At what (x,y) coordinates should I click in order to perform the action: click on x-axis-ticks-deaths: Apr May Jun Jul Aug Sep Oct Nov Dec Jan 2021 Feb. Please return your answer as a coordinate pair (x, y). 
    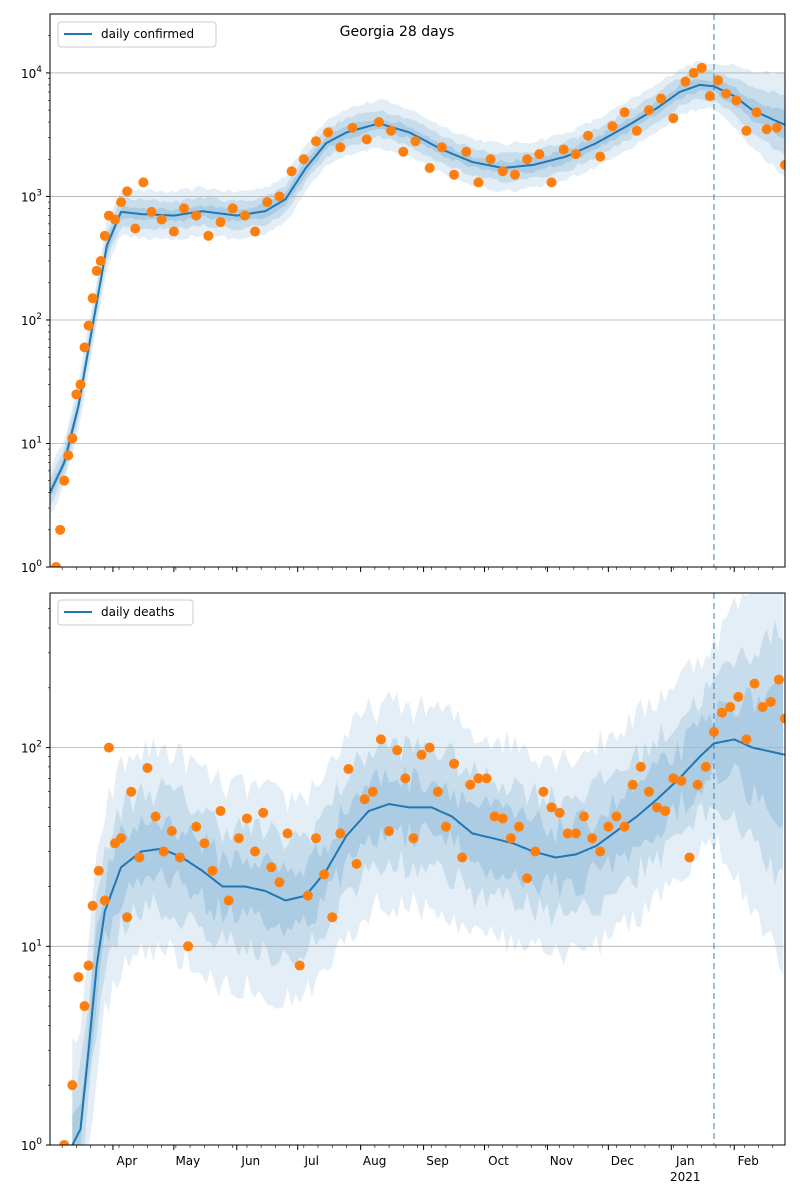
    Looking at the image, I should click on (417, 1164).